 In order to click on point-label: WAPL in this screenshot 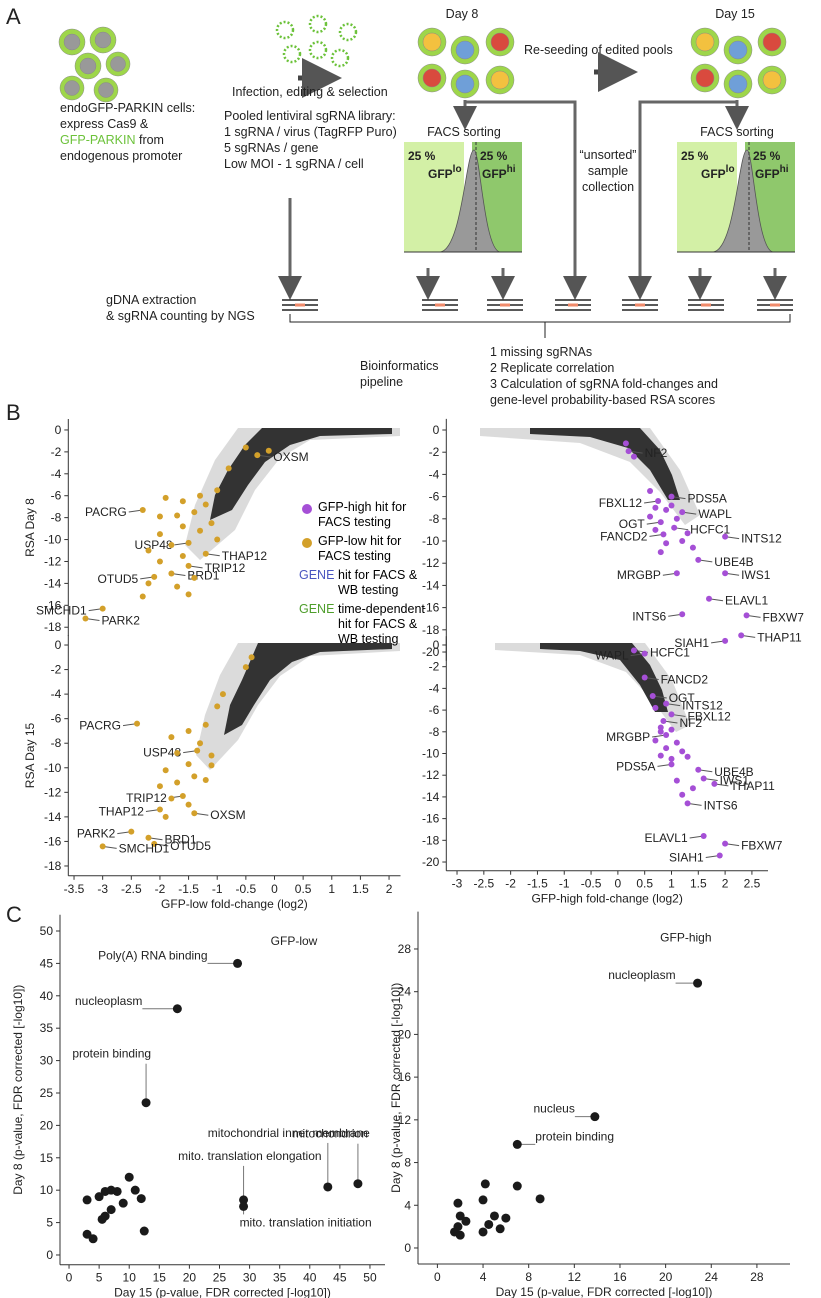, I will do `click(715, 514)`.